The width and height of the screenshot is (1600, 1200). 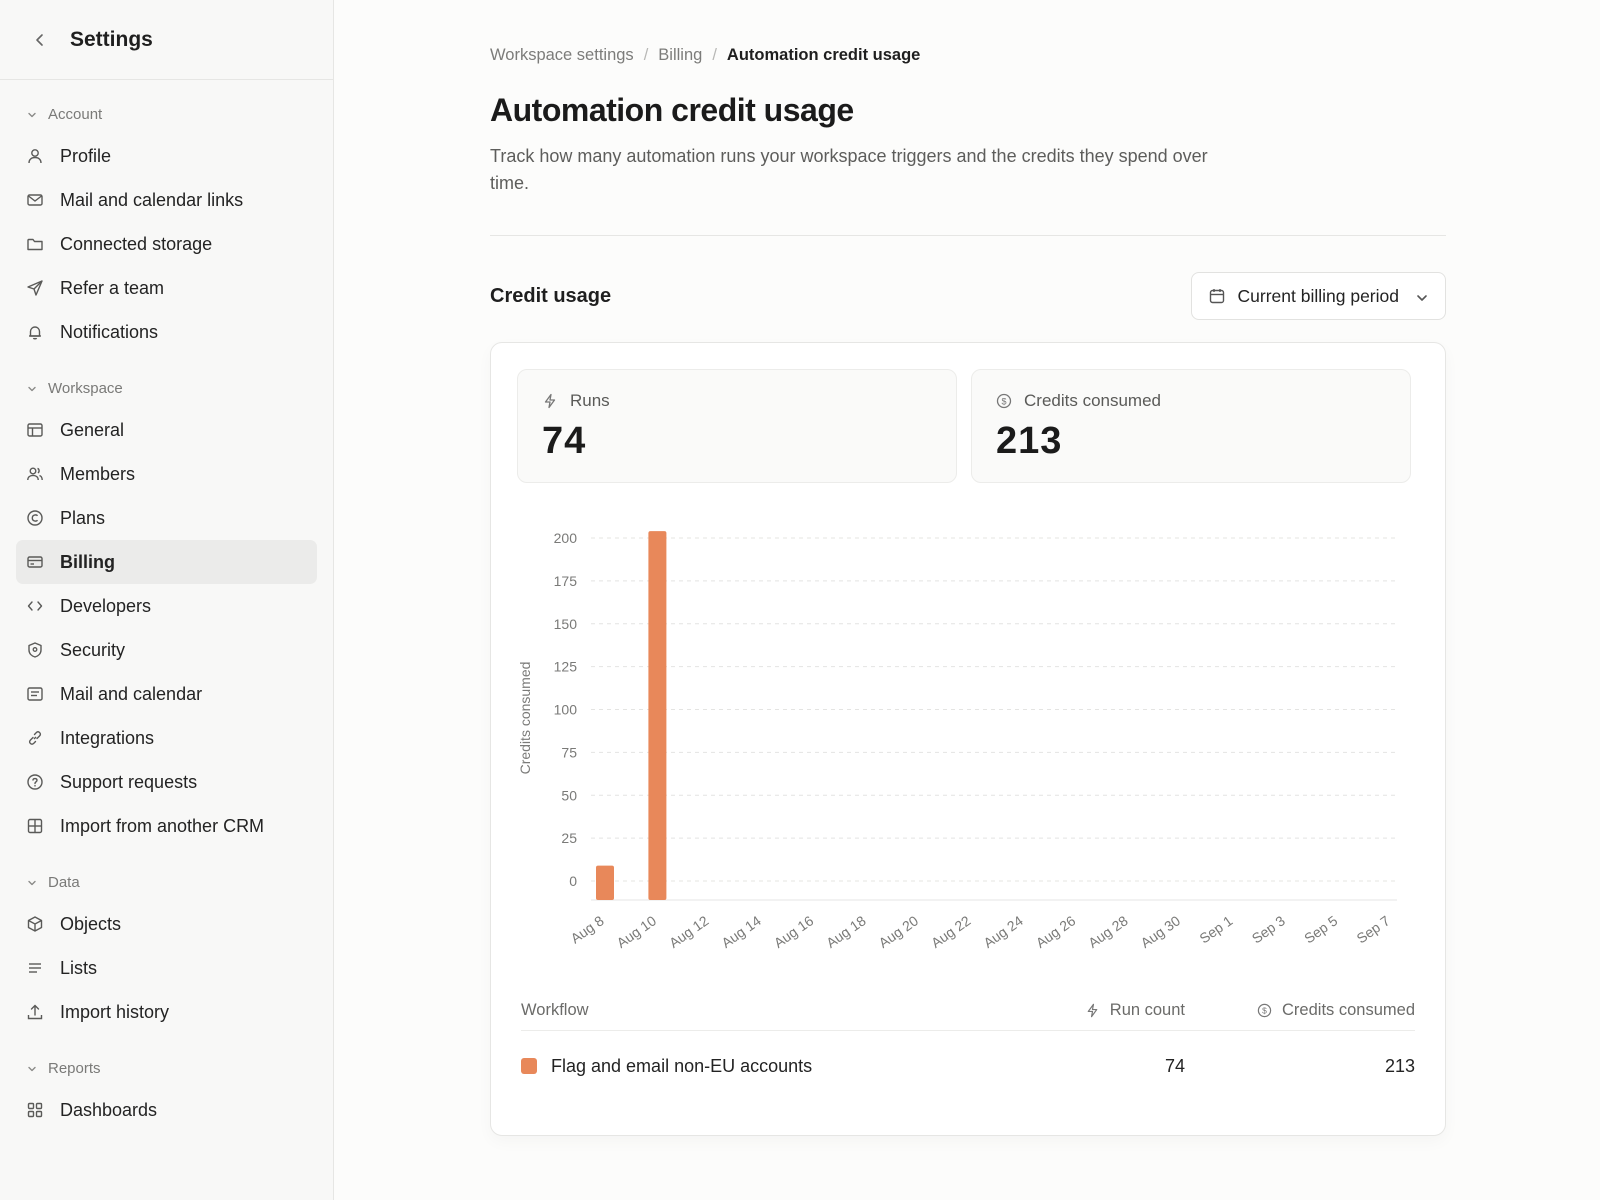 What do you see at coordinates (166, 40) in the screenshot?
I see `sidebar-header: Settings` at bounding box center [166, 40].